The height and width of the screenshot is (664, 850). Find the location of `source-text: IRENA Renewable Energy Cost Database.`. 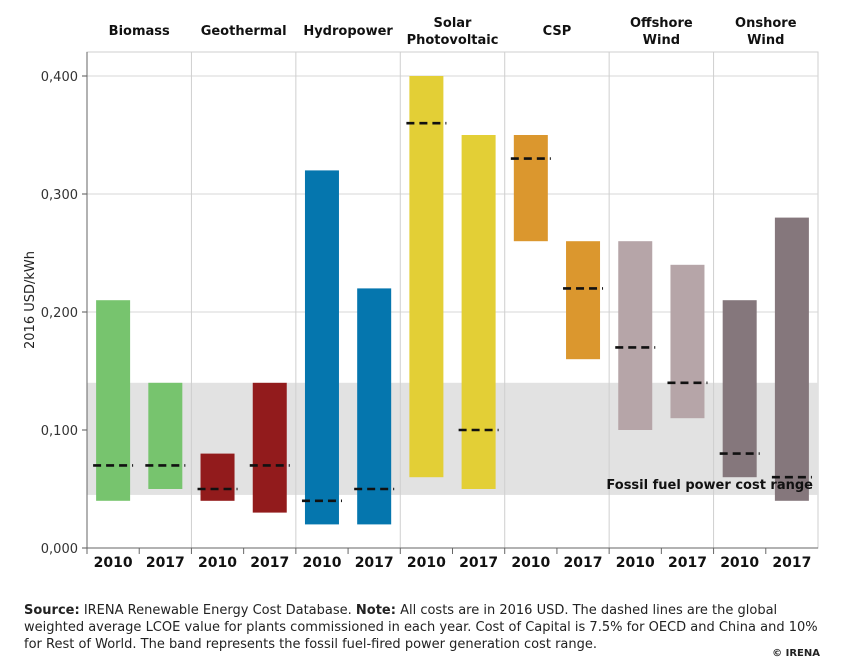

source-text: IRENA Renewable Energy Cost Database. is located at coordinates (217, 610).